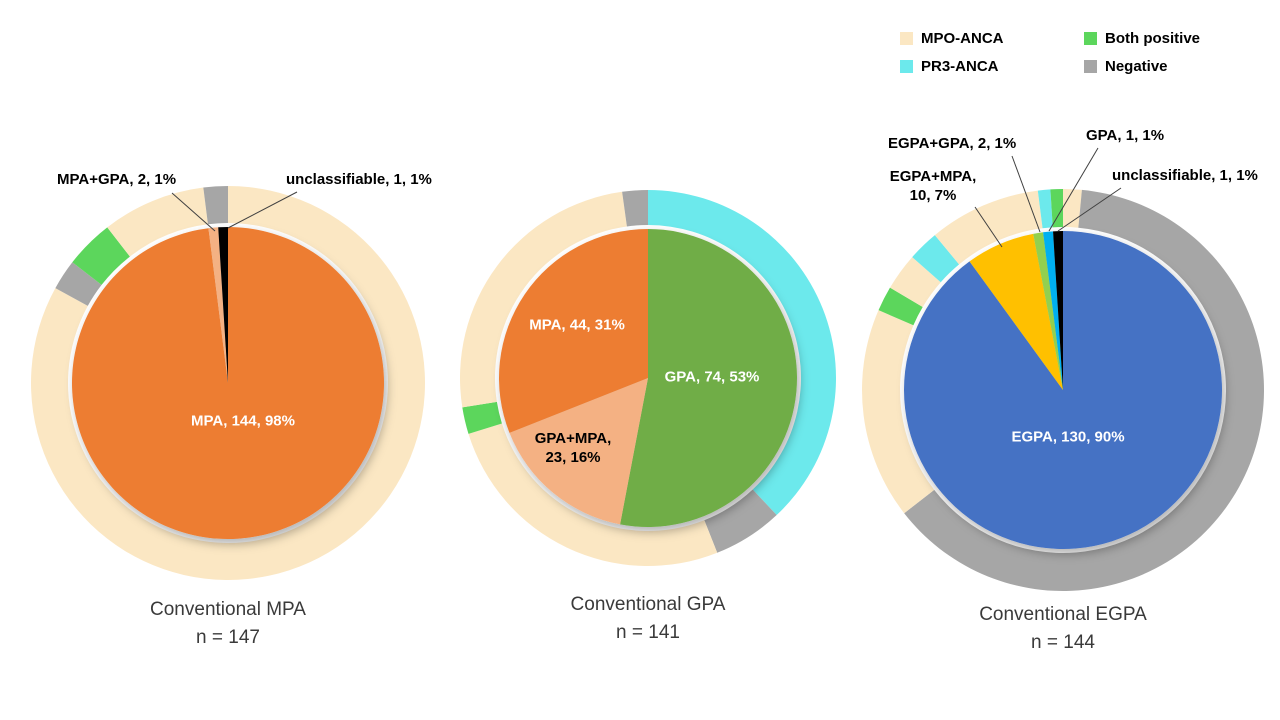 This screenshot has width=1280, height=720. I want to click on slice-label-gpa: GPA, 74, 53%, so click(712, 377).